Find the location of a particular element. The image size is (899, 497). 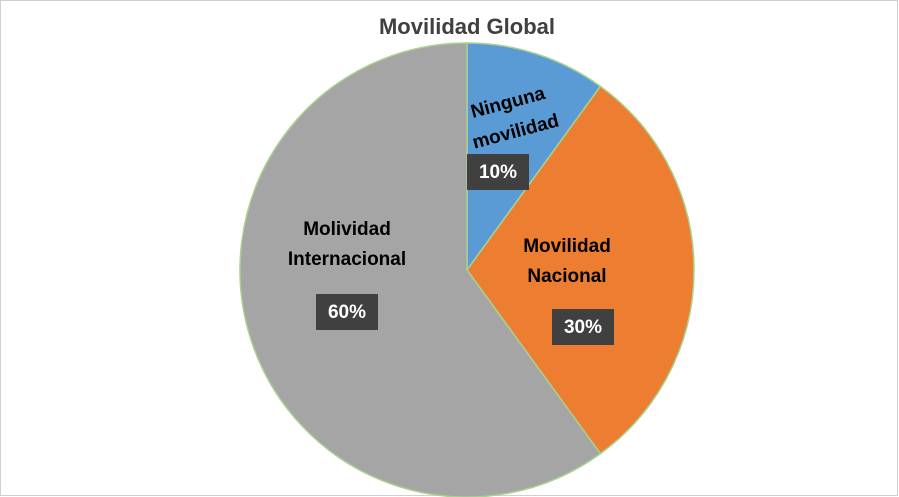

value-label: 60% is located at coordinates (347, 312).